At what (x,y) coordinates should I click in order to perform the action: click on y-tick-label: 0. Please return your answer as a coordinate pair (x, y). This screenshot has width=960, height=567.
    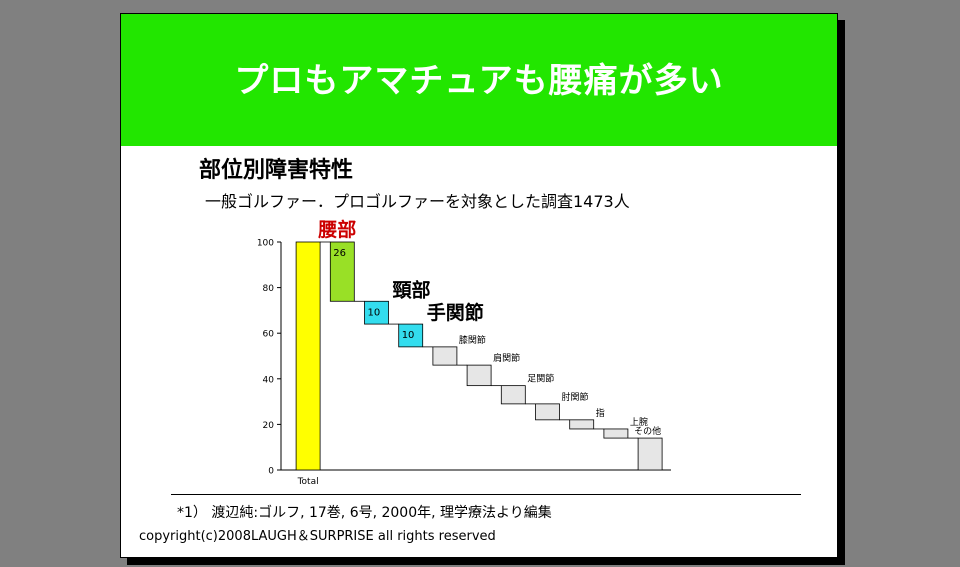
    Looking at the image, I should click on (271, 472).